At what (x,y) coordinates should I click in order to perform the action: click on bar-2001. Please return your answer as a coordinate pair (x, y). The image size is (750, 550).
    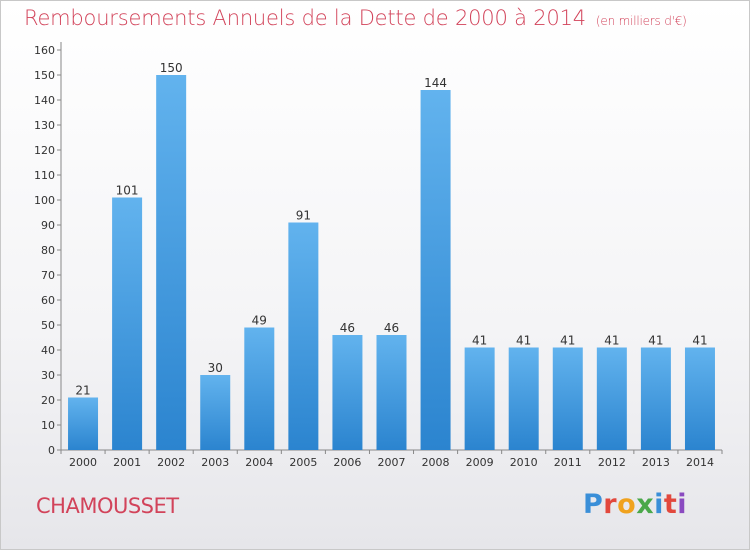
    Looking at the image, I should click on (127, 323).